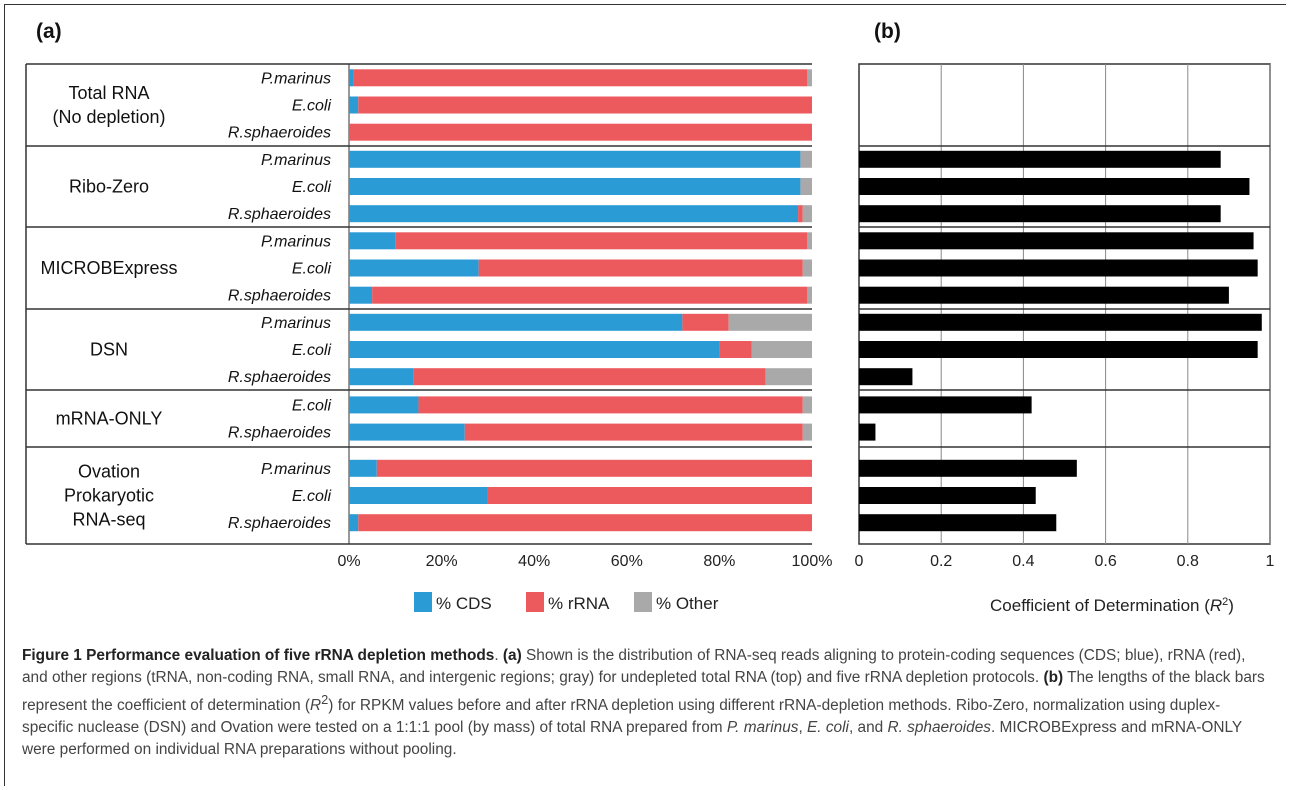 The width and height of the screenshot is (1290, 790). Describe the element at coordinates (316, 706) in the screenshot. I see `caption-r2-r: R` at that location.